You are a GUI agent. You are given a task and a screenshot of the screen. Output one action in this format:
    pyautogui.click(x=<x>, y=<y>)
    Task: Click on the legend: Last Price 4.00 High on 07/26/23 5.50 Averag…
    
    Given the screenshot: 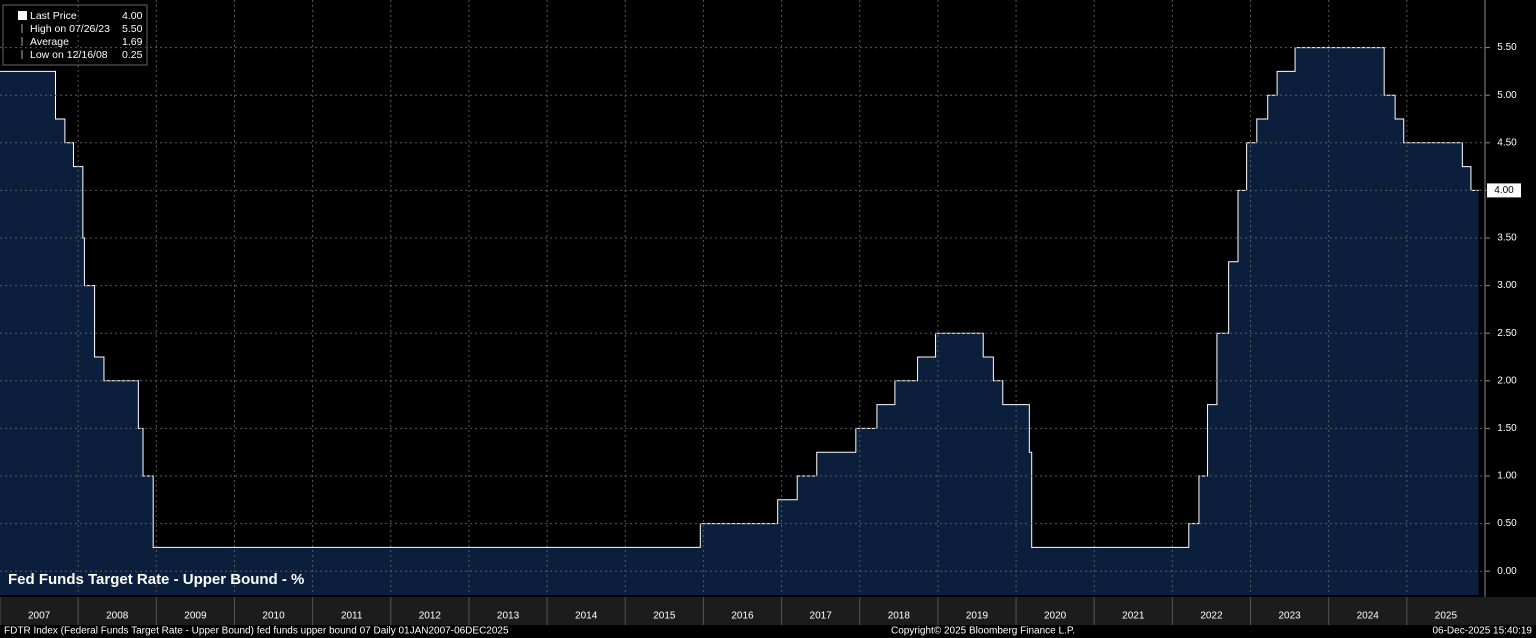 What is the action you would take?
    pyautogui.click(x=75, y=35)
    